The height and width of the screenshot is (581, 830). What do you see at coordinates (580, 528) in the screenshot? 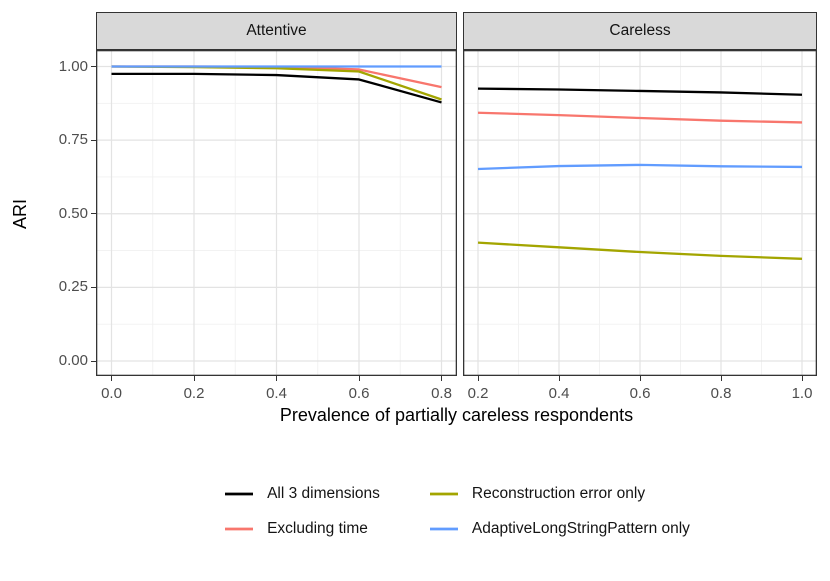
I see `legend-label: AdaptiveLongStringPattern only` at bounding box center [580, 528].